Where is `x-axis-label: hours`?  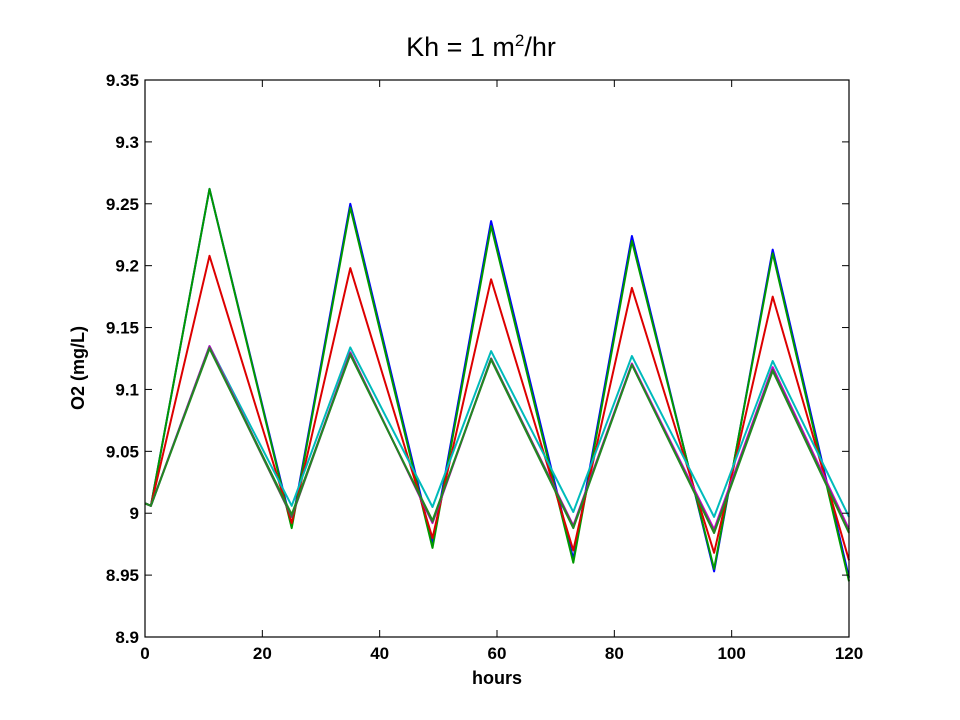
x-axis-label: hours is located at coordinates (497, 678).